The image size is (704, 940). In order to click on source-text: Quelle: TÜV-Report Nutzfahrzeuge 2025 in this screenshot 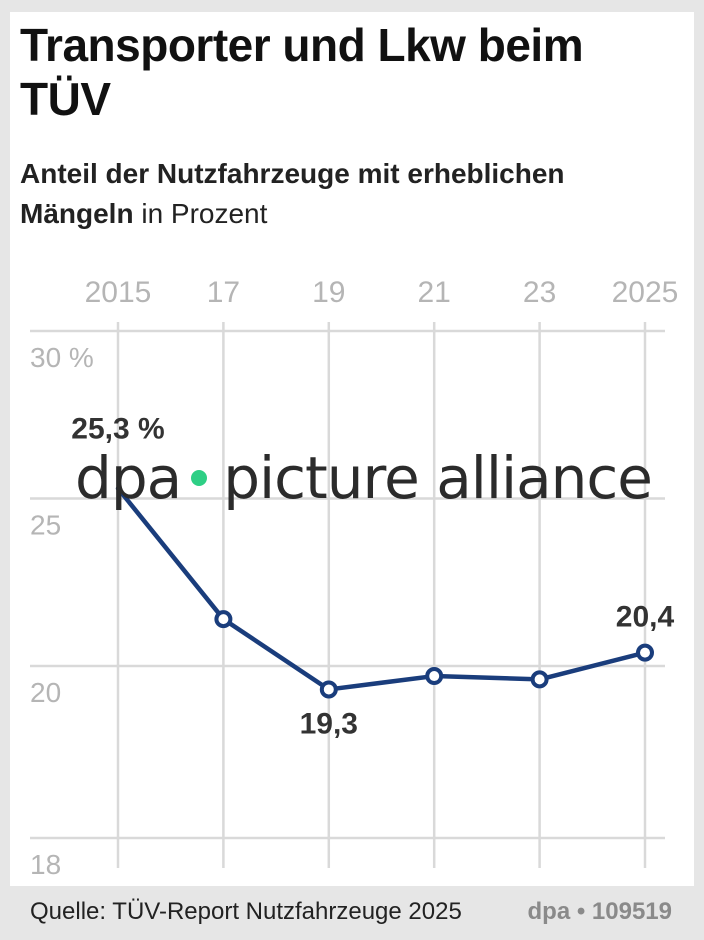, I will do `click(246, 911)`.